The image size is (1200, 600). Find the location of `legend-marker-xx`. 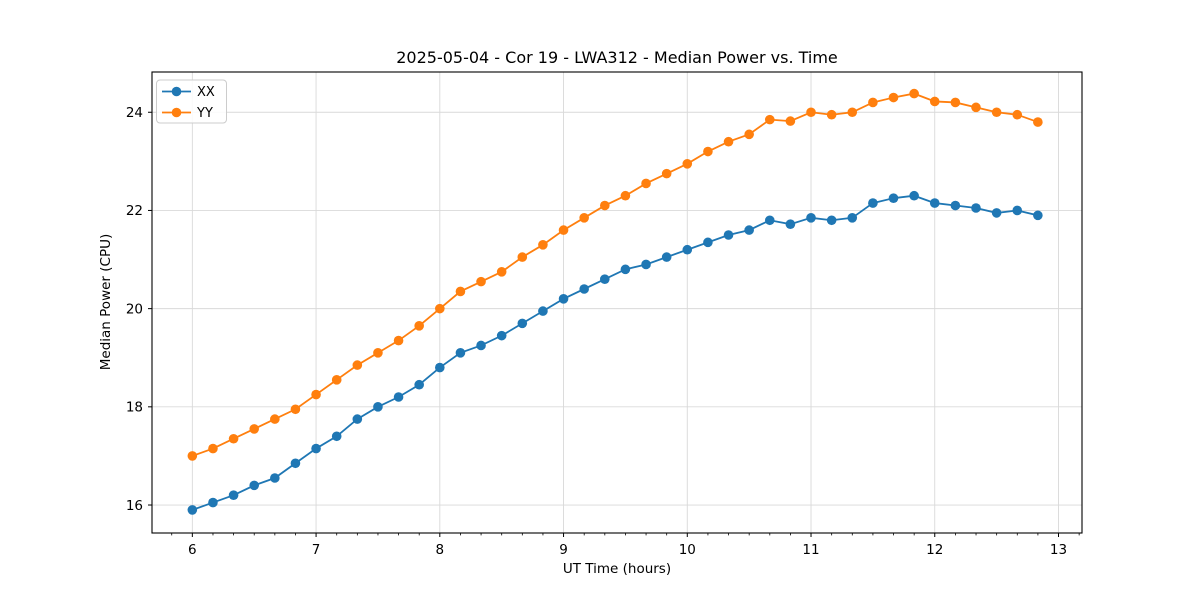

legend-marker-xx is located at coordinates (176, 91).